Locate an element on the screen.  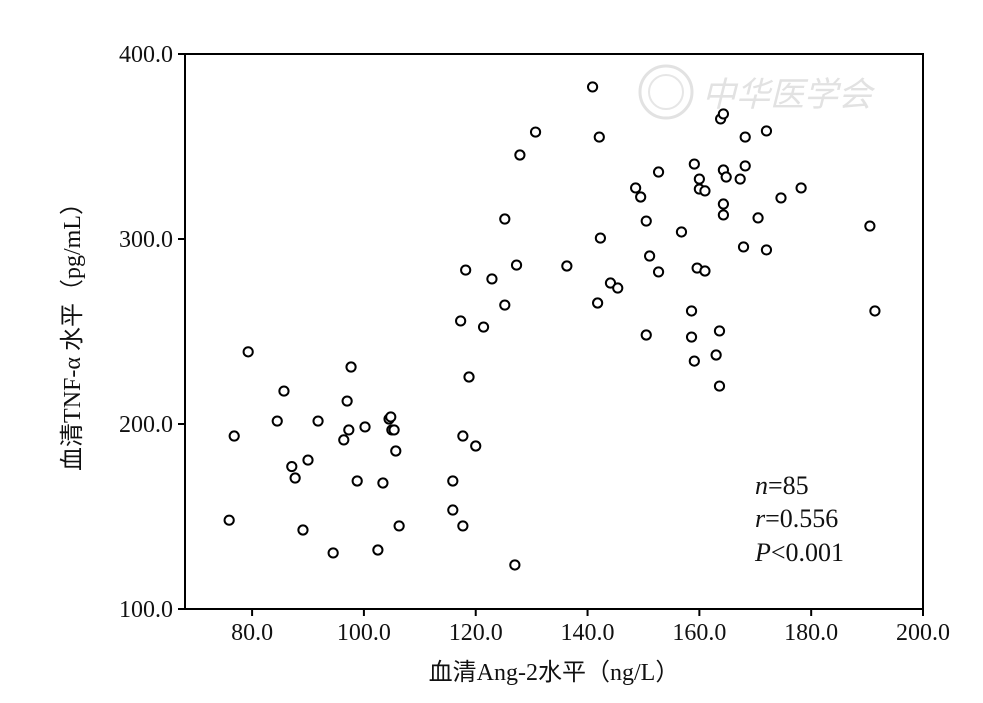
watermark-seal-icon is located at coordinates (666, 92).